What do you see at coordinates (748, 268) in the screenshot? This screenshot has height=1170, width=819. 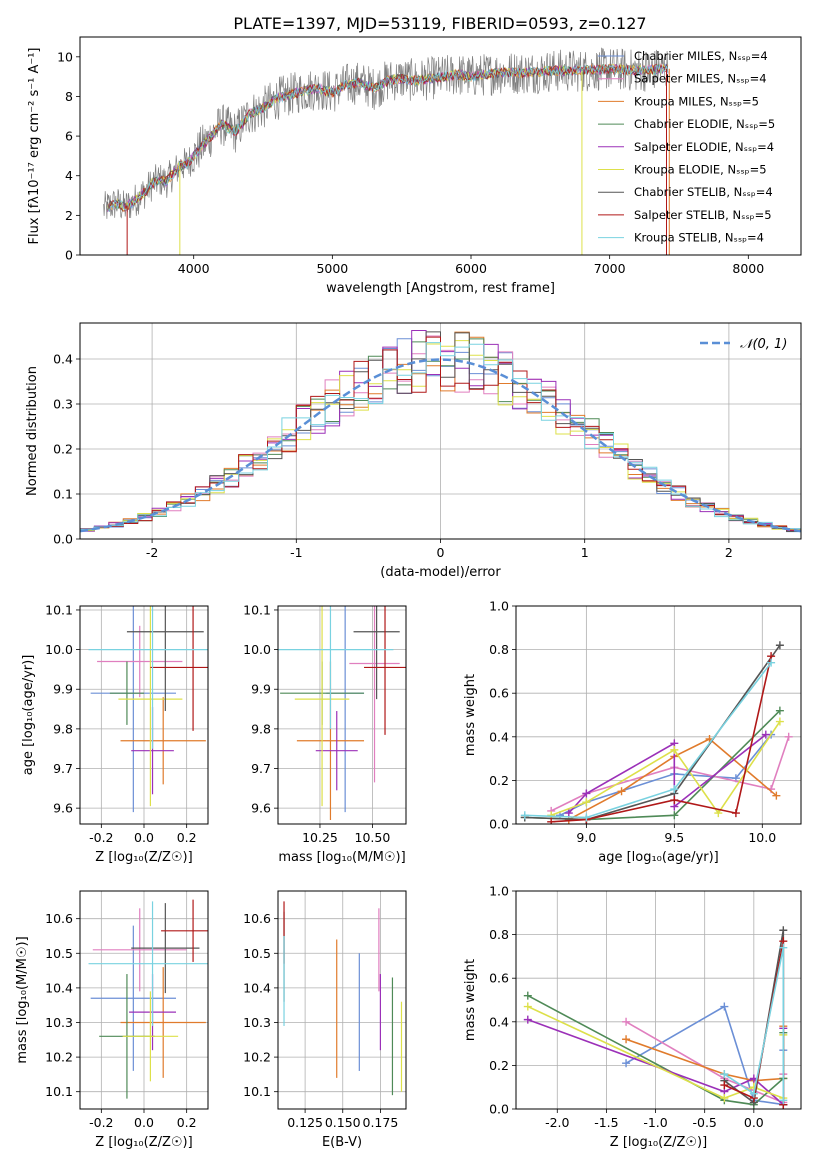 I see `x-tick-label: 8000` at bounding box center [748, 268].